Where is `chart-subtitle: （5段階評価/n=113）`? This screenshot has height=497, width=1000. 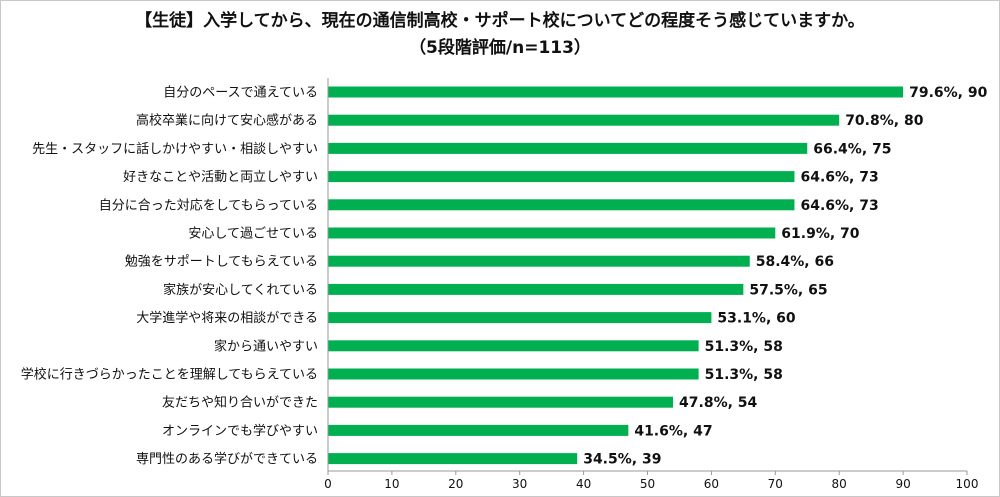
chart-subtitle: （5段階評価/n=113） is located at coordinates (500, 48).